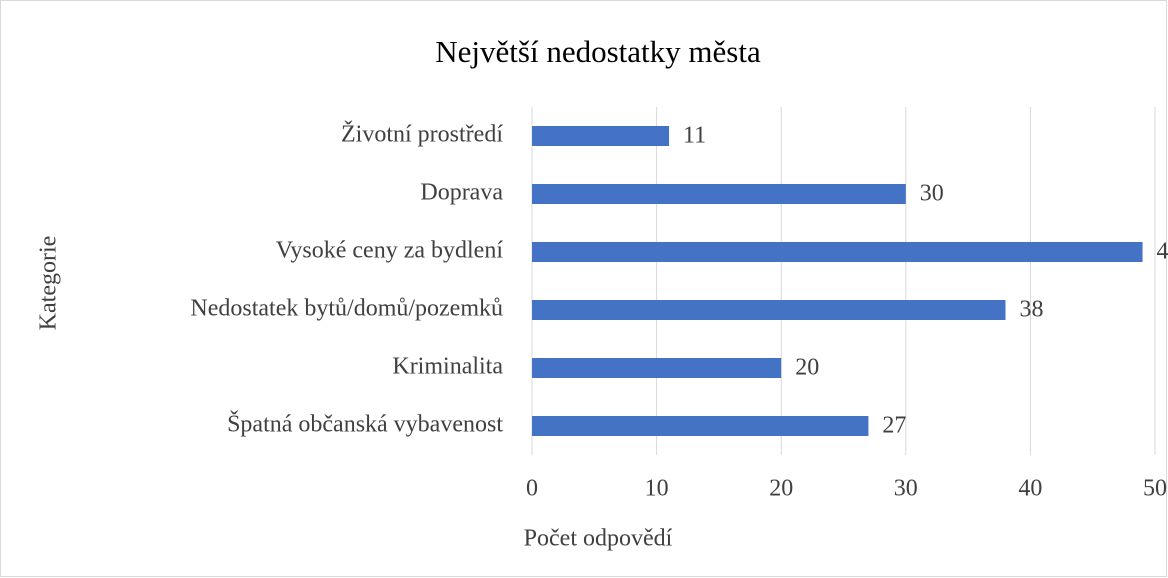 The width and height of the screenshot is (1168, 578). What do you see at coordinates (346, 309) in the screenshot?
I see `y-tick-label: Nedostatek bytů/domů/pozemků` at bounding box center [346, 309].